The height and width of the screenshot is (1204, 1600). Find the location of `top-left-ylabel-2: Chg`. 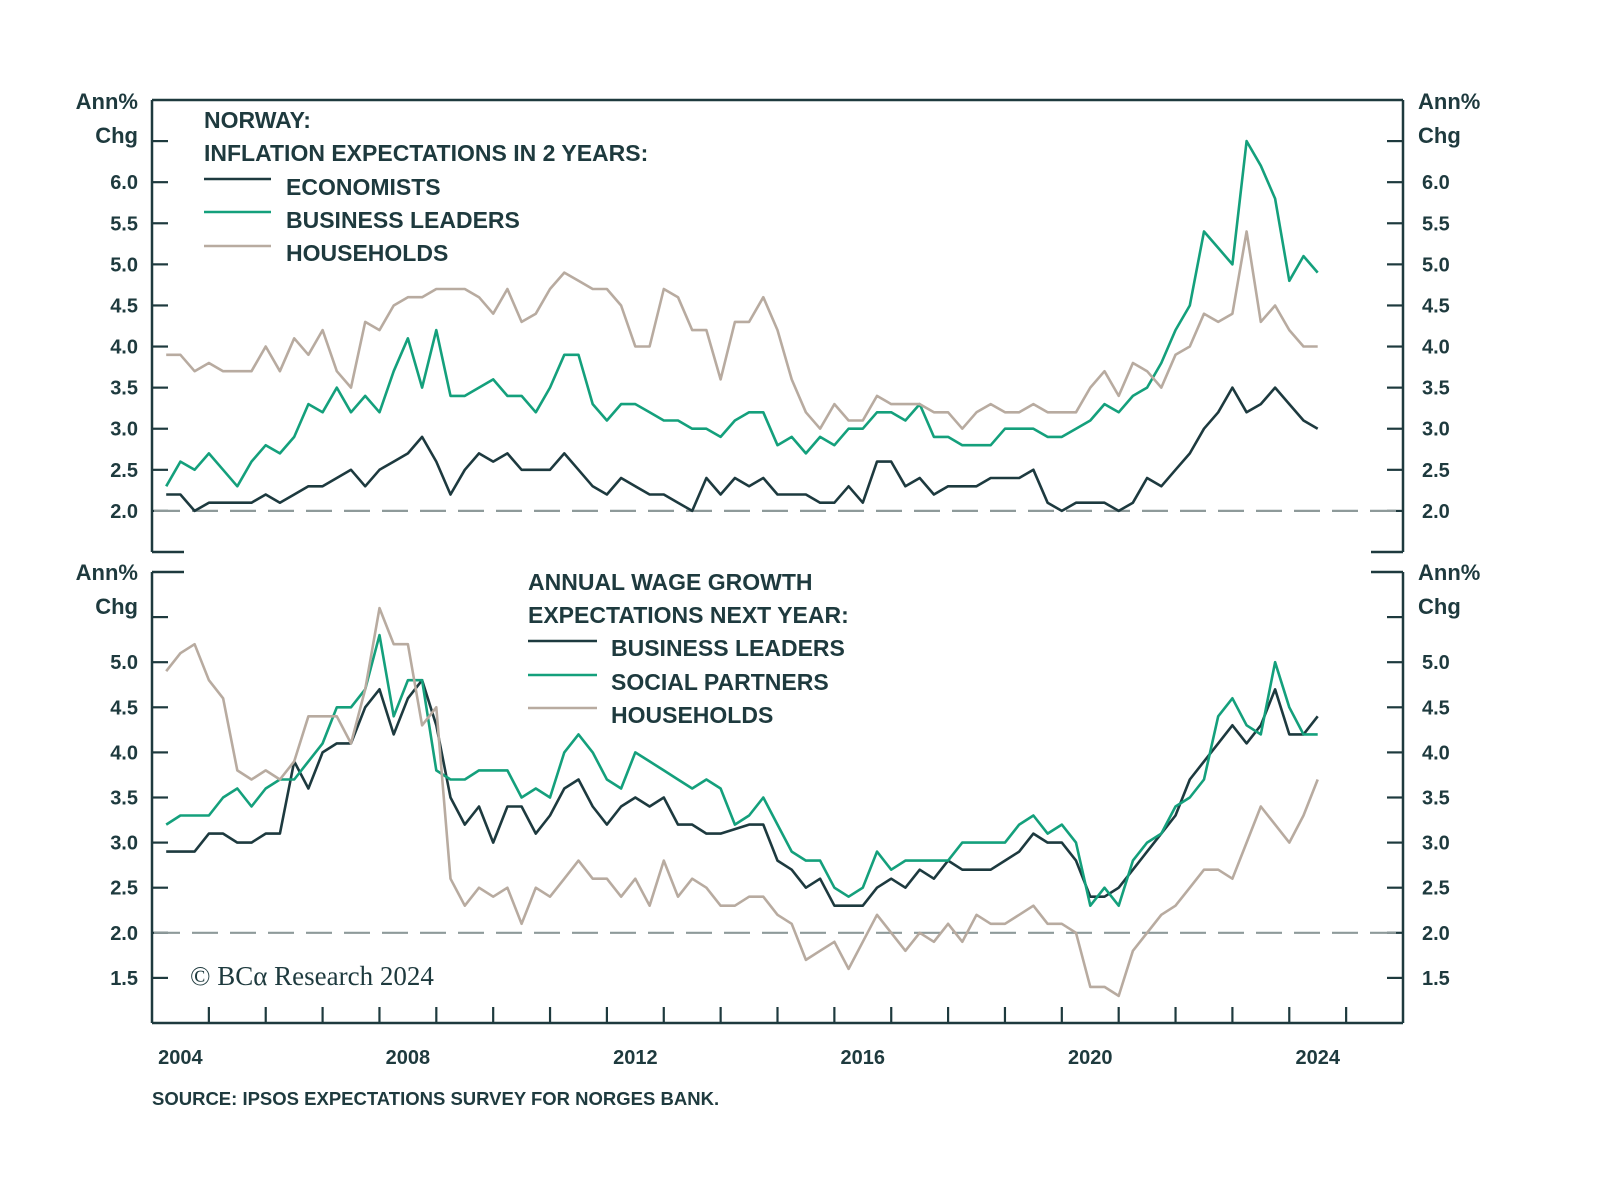

top-left-ylabel-2: Chg is located at coordinates (116, 135).